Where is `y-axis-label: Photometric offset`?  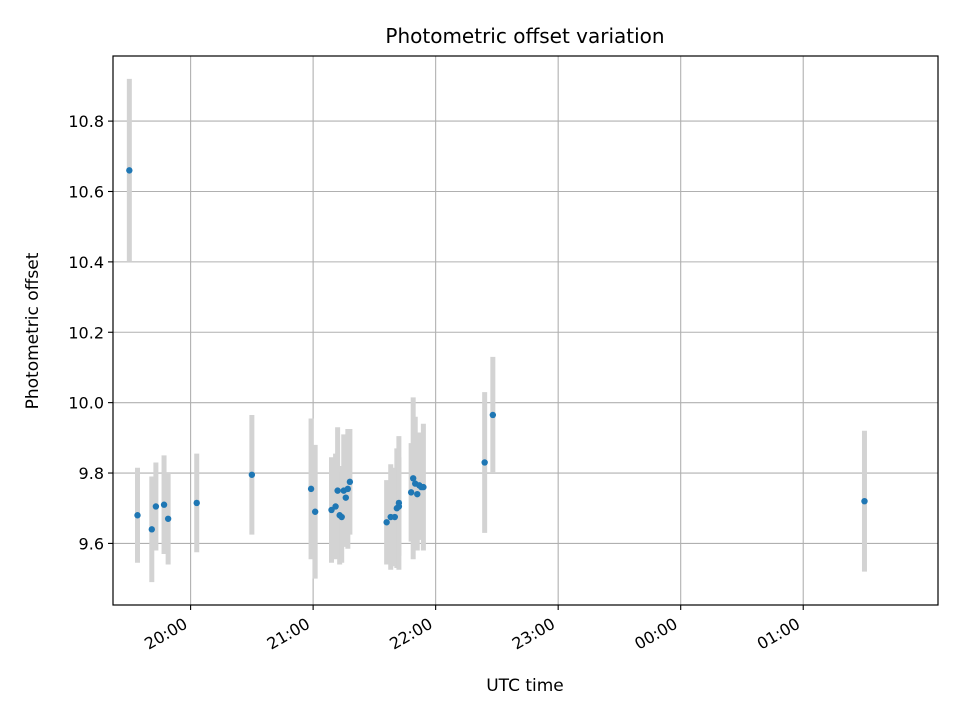
y-axis-label: Photometric offset is located at coordinates (33, 330).